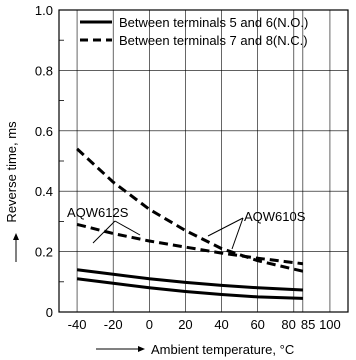 This screenshot has height=360, width=356. Describe the element at coordinates (204, 324) in the screenshot. I see `x-tick-labels: -40 -20 0 20 40 60 80 85 100` at that location.